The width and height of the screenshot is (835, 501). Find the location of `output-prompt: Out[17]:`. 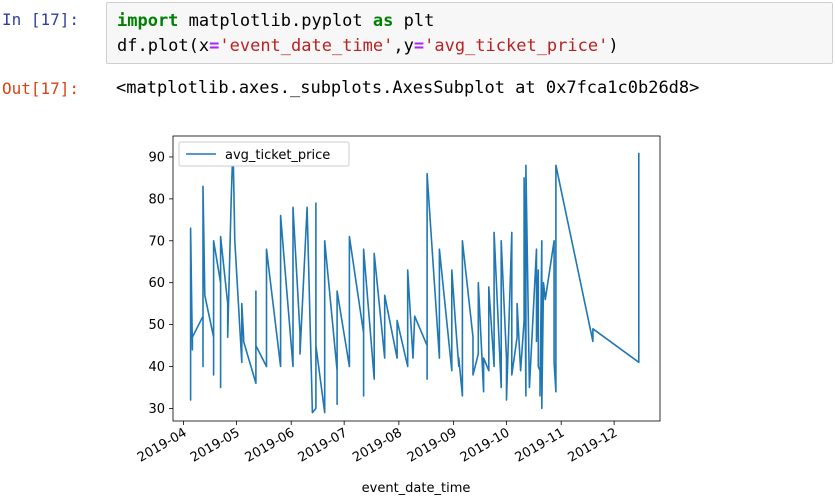

output-prompt: Out[17]: is located at coordinates (41, 88).